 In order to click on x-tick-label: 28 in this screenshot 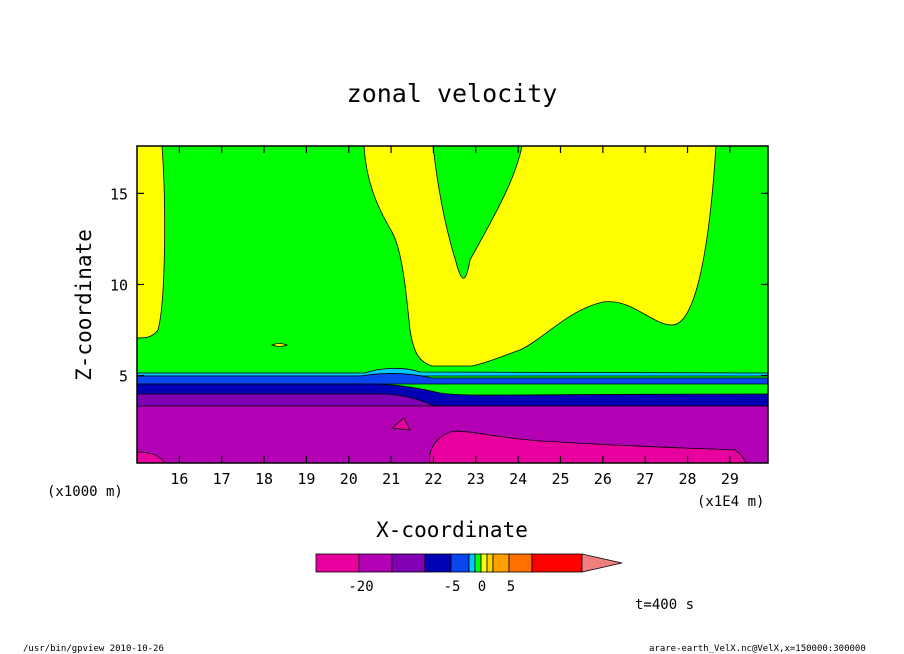, I will do `click(688, 479)`.